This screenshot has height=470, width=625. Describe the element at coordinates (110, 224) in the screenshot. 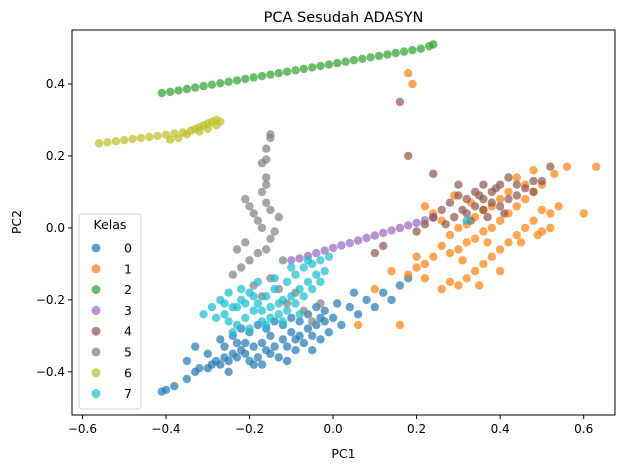

I see `legend-title: Kelas` at that location.